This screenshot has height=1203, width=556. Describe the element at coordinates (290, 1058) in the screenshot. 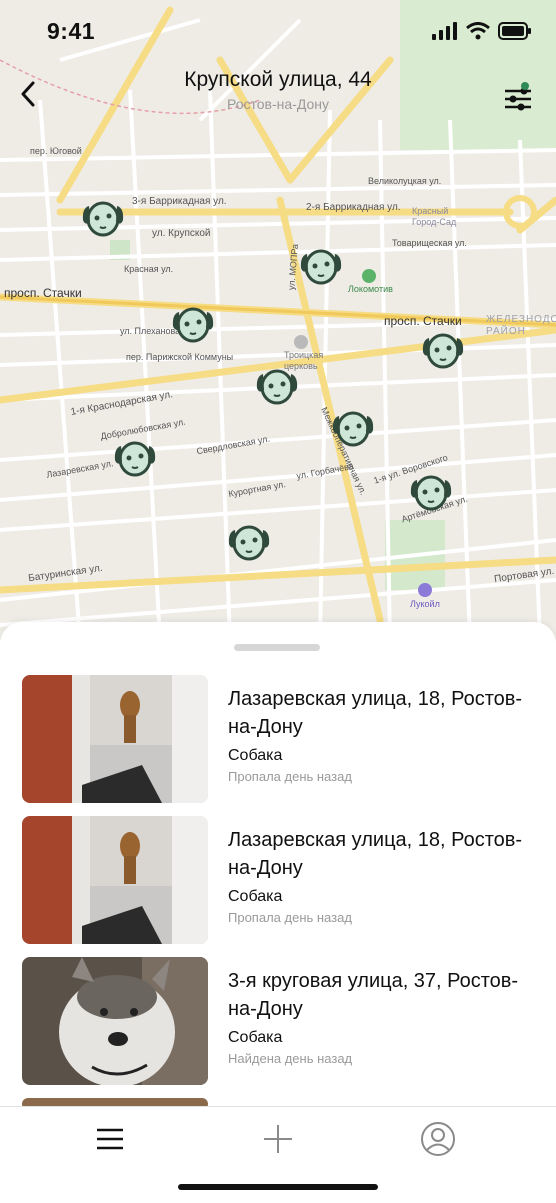

I see `item-status: Найдена день назад` at that location.